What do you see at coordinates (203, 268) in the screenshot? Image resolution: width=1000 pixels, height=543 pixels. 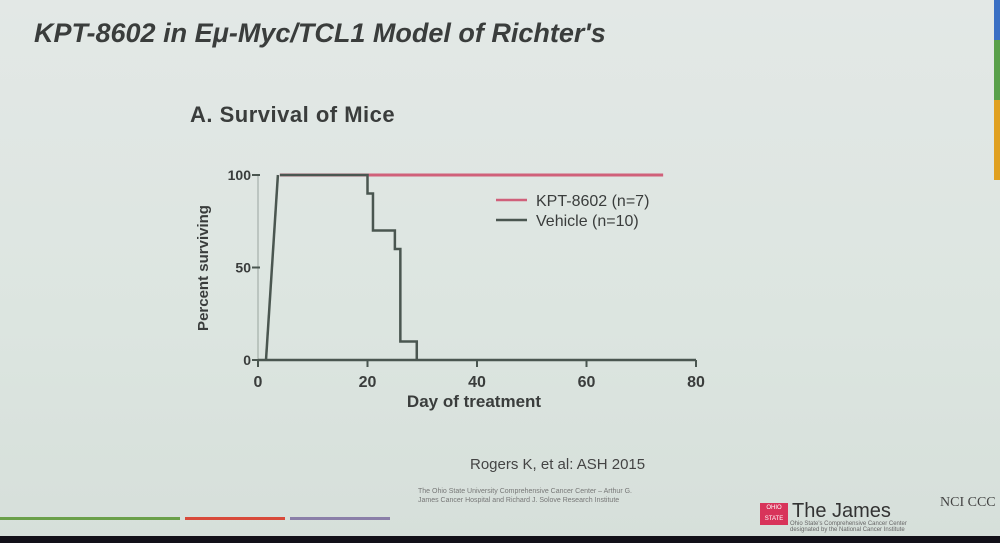 I see `y-axis-label: Percent surviving` at bounding box center [203, 268].